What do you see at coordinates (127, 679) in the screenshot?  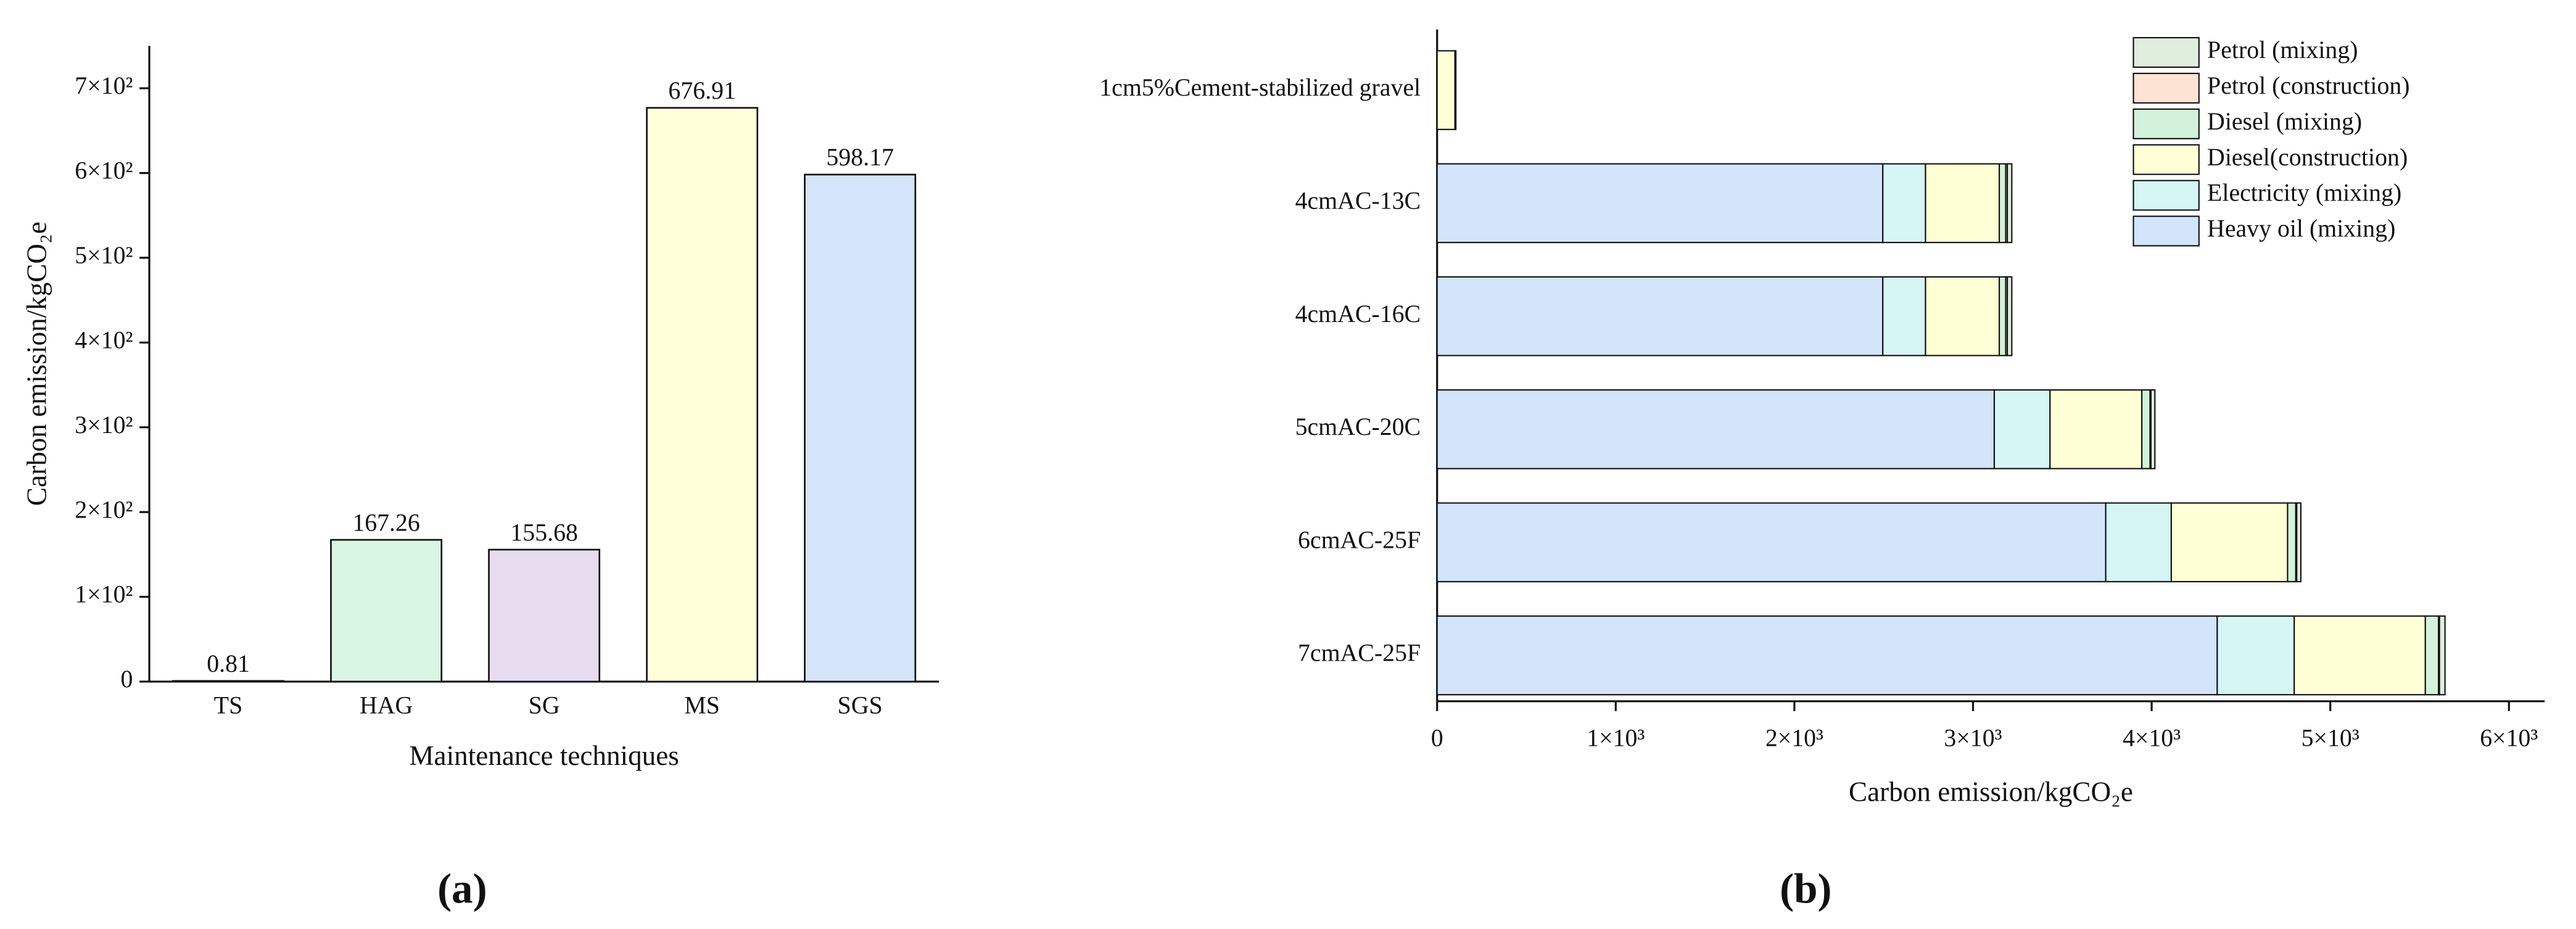 I see `y-tick-label: 0` at bounding box center [127, 679].